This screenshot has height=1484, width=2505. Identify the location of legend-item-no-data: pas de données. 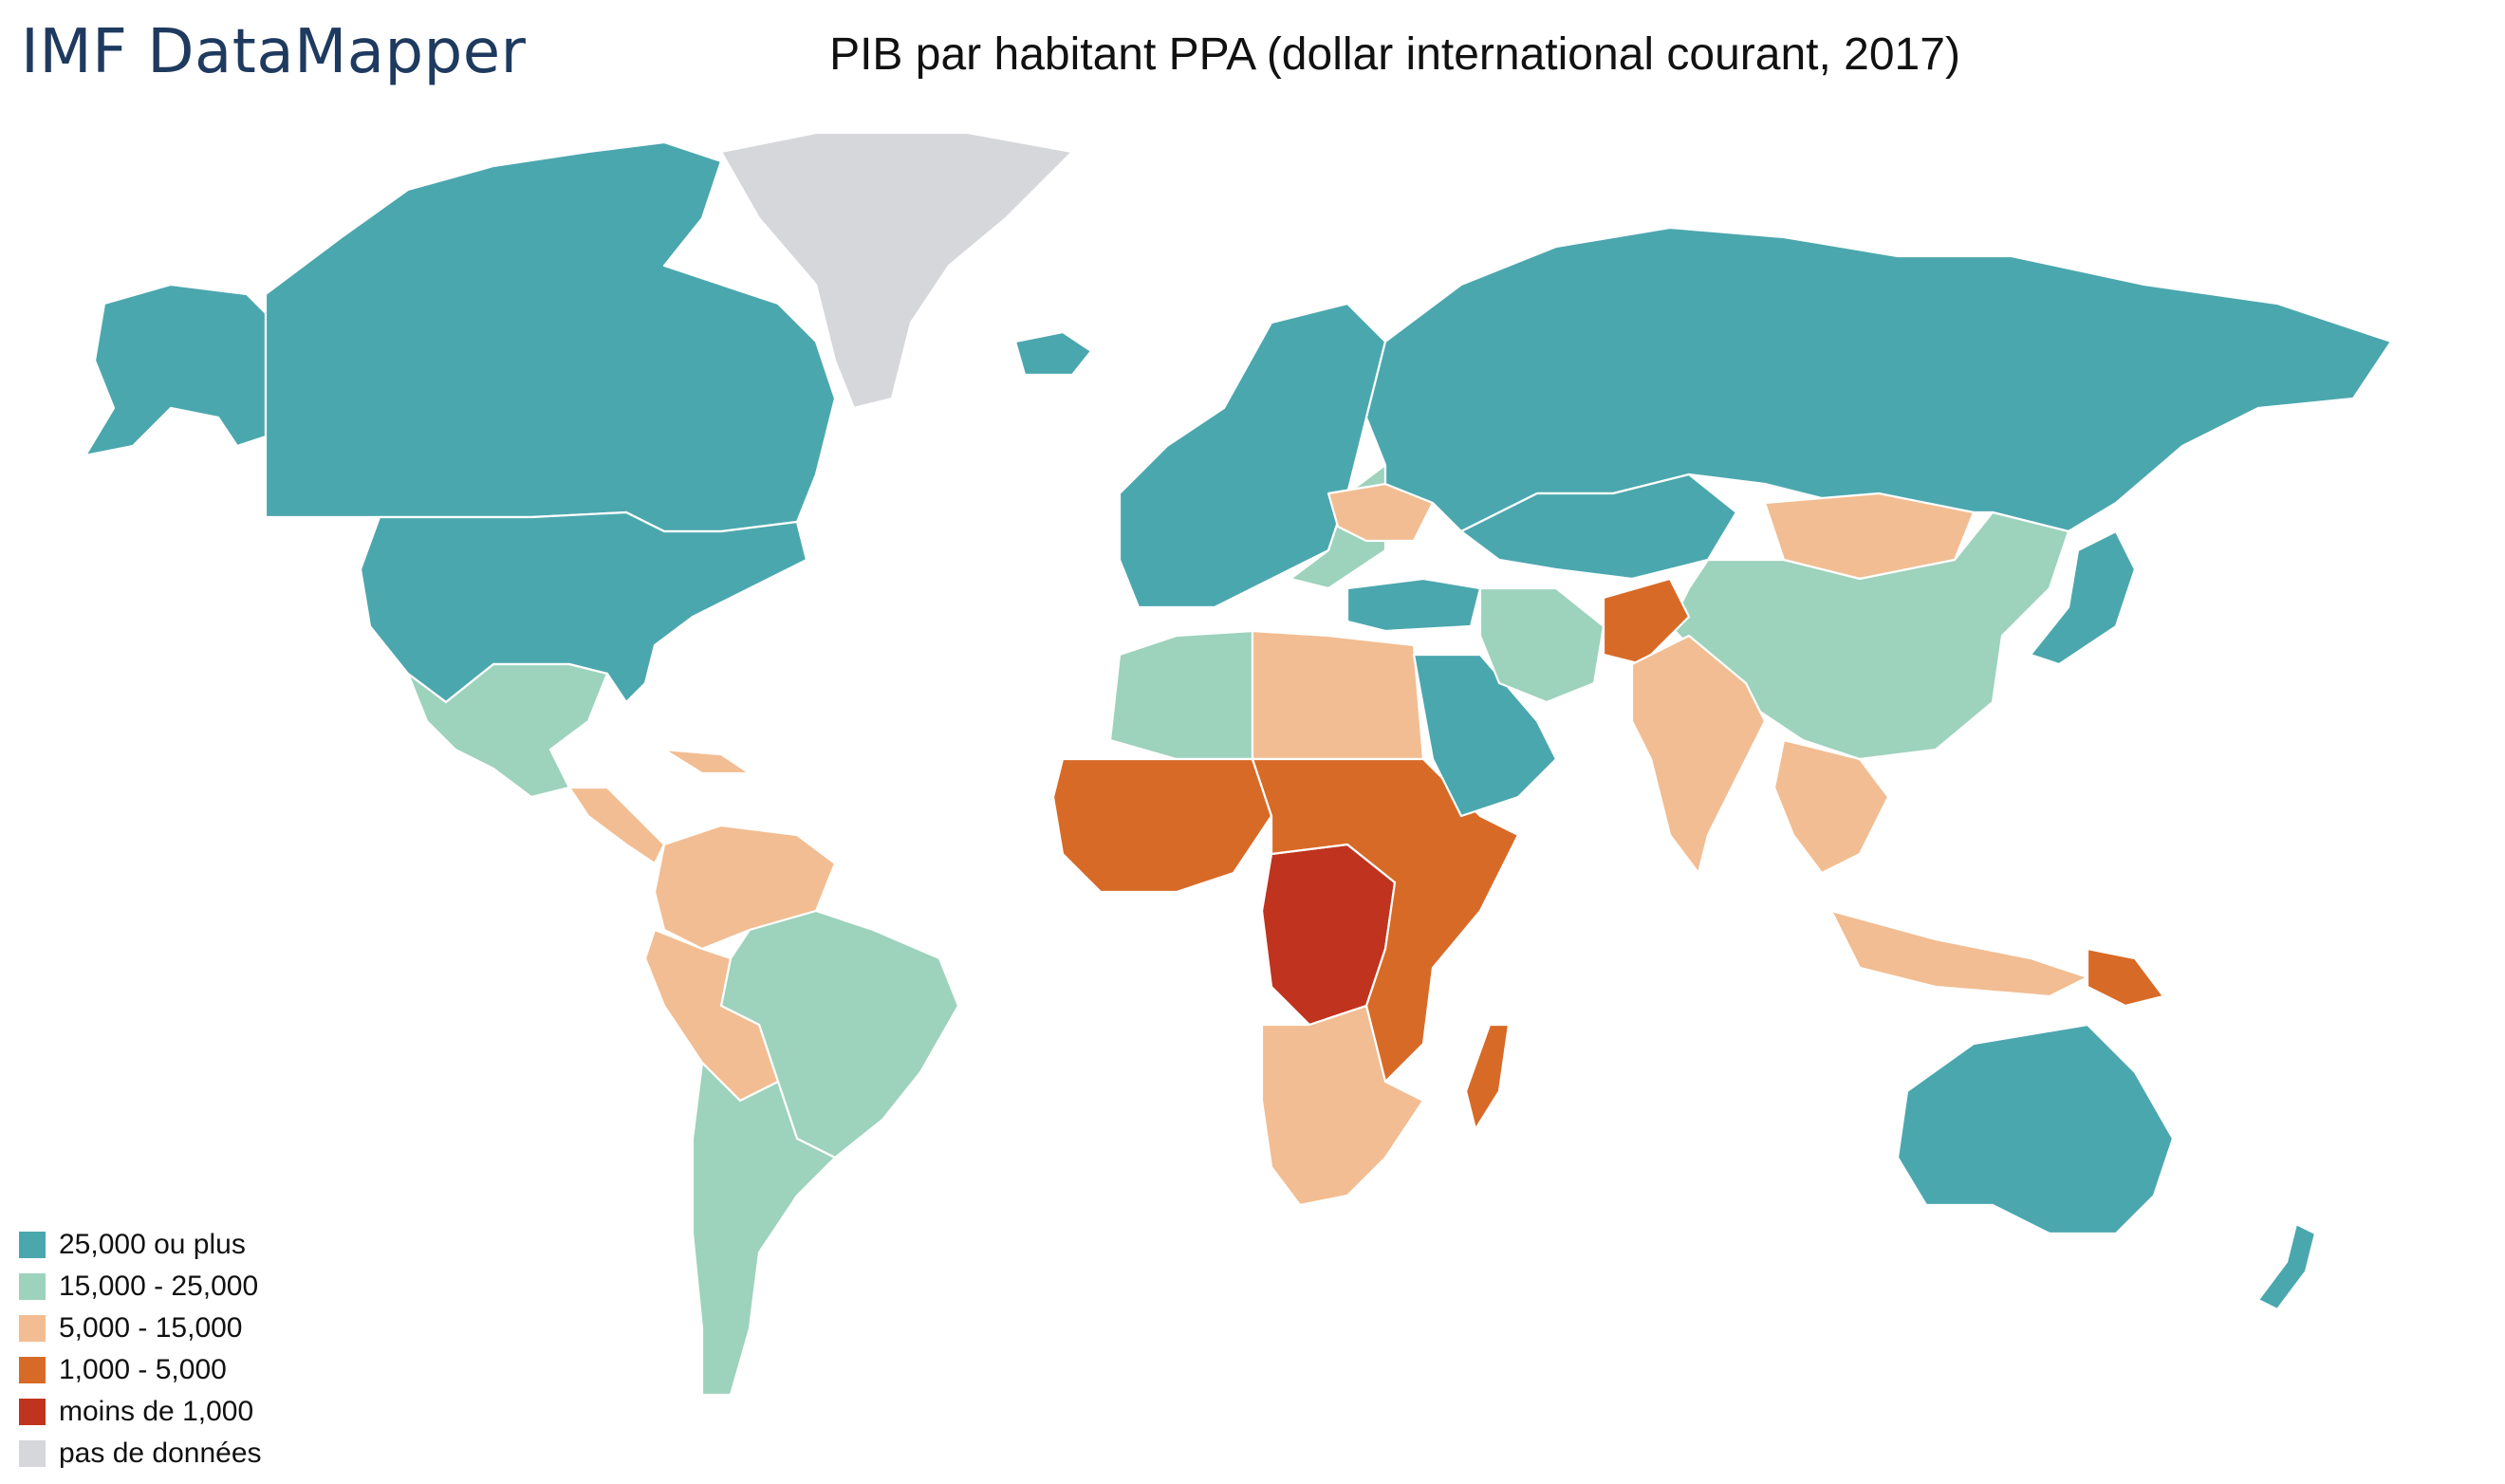
(140, 1454).